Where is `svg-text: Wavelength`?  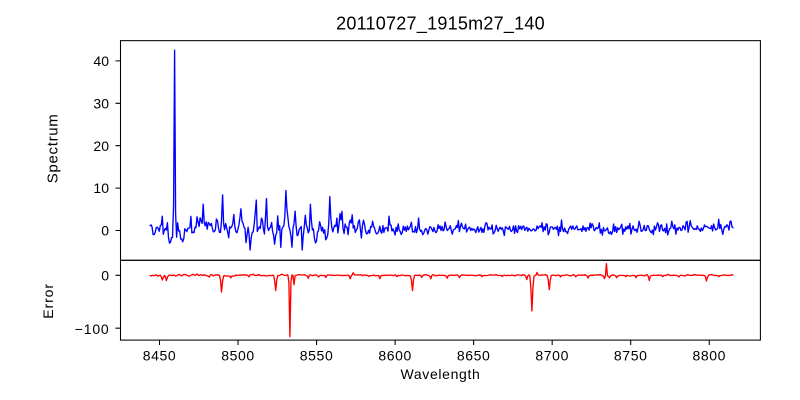
svg-text: Wavelength is located at coordinates (440, 374).